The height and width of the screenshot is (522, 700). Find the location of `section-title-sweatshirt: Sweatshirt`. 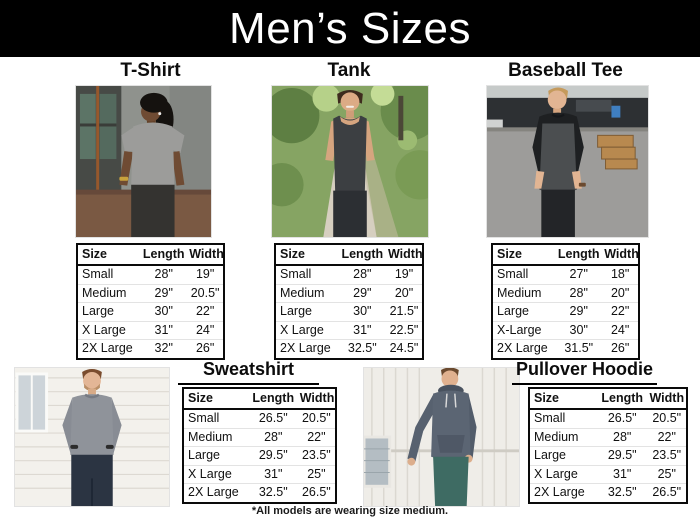

section-title-sweatshirt: Sweatshirt is located at coordinates (248, 372).